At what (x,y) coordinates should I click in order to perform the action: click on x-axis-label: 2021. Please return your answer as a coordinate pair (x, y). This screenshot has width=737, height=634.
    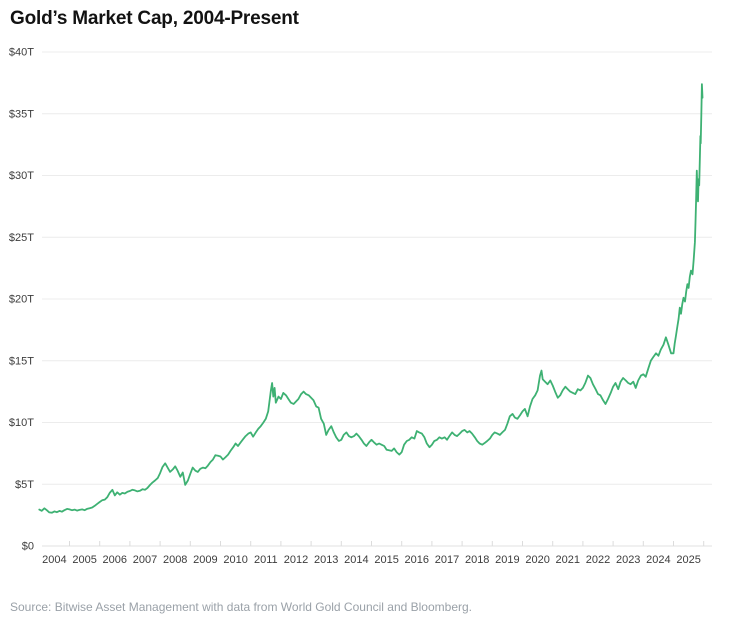
    Looking at the image, I should click on (568, 560).